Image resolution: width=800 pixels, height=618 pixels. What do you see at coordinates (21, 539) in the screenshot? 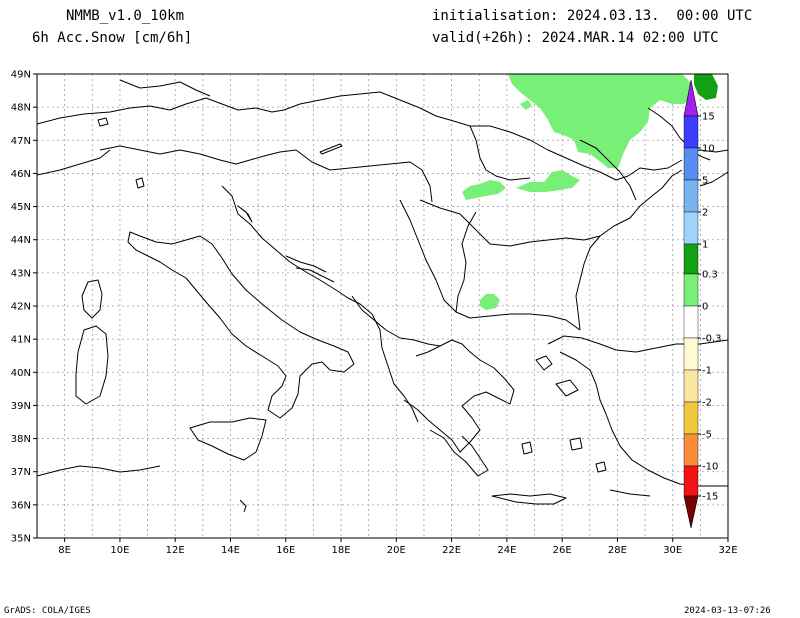
I see `lat-label: 35N` at bounding box center [21, 539].